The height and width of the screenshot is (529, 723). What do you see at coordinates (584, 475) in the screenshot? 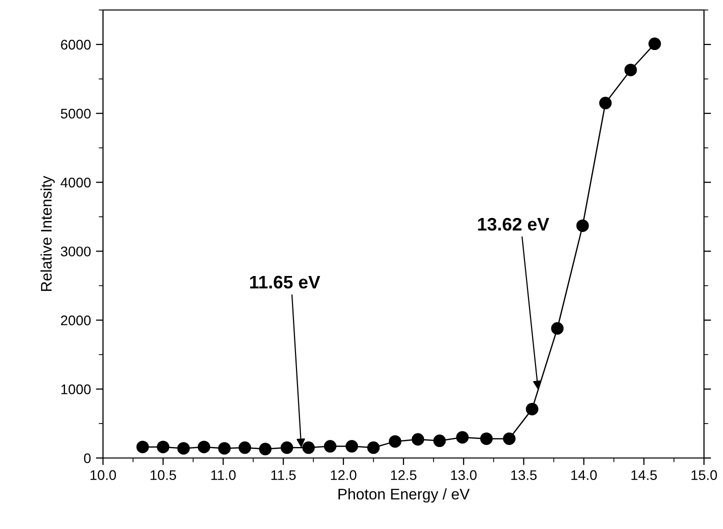
I see `x-tick-label: 14.0` at bounding box center [584, 475].